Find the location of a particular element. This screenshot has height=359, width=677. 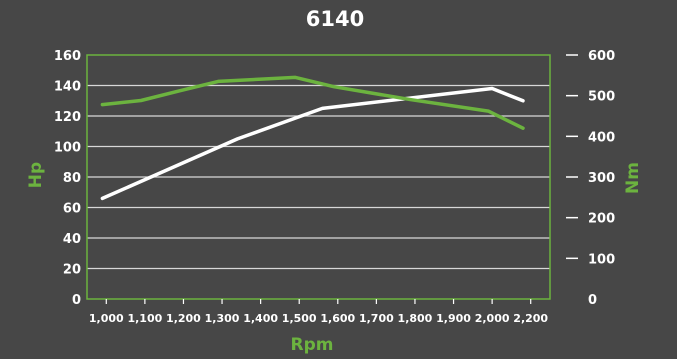

y-right-tick-label: 100 is located at coordinates (601, 259).